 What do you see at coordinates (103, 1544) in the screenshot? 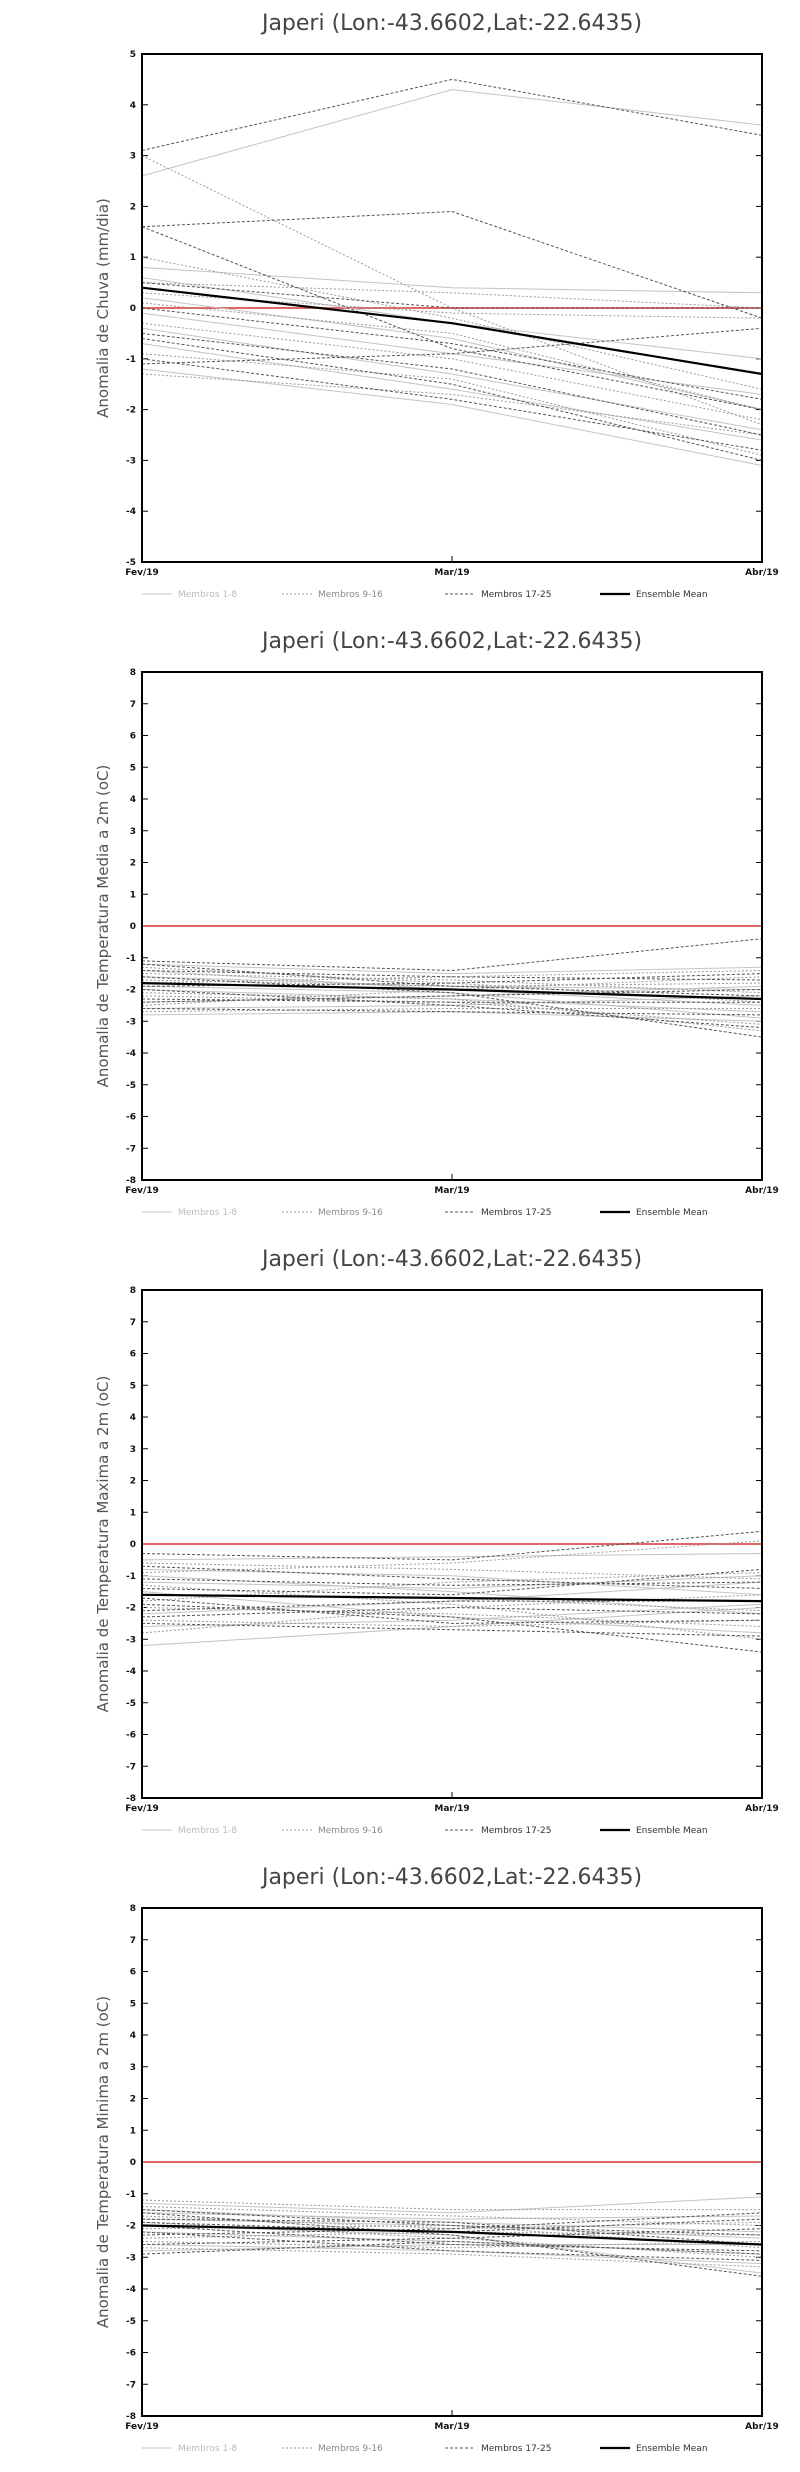
I see `y-axis-label: Anomalia de Temperatura Maxima a 2m (oC)` at bounding box center [103, 1544].